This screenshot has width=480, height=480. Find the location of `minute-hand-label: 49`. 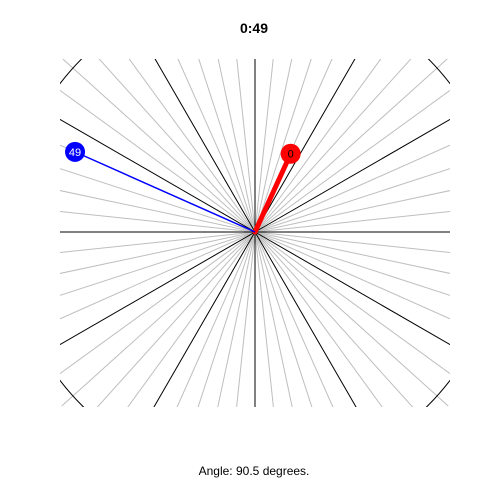

minute-hand-label: 49 is located at coordinates (75, 153).